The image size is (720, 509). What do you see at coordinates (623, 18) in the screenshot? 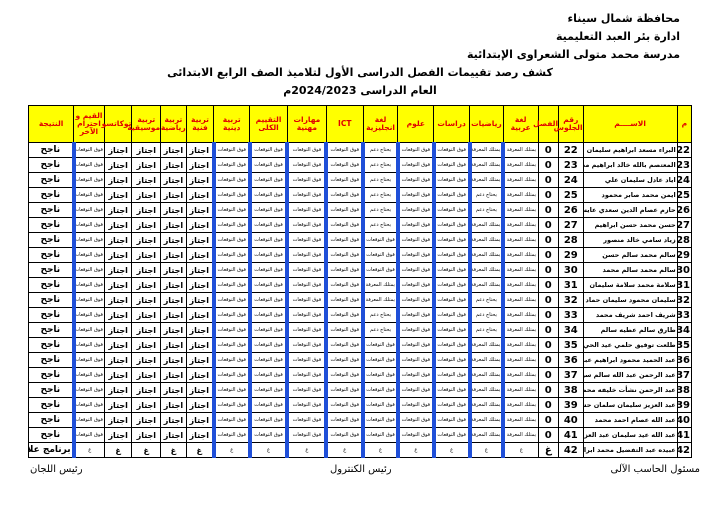
I see `governorate: محافظة شمال سيناء` at bounding box center [623, 18].